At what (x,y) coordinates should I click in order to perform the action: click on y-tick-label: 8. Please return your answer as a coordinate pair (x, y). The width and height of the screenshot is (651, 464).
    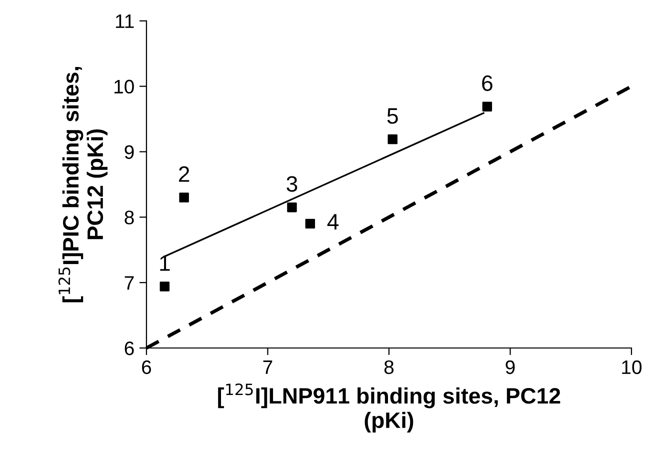
    Looking at the image, I should click on (129, 217).